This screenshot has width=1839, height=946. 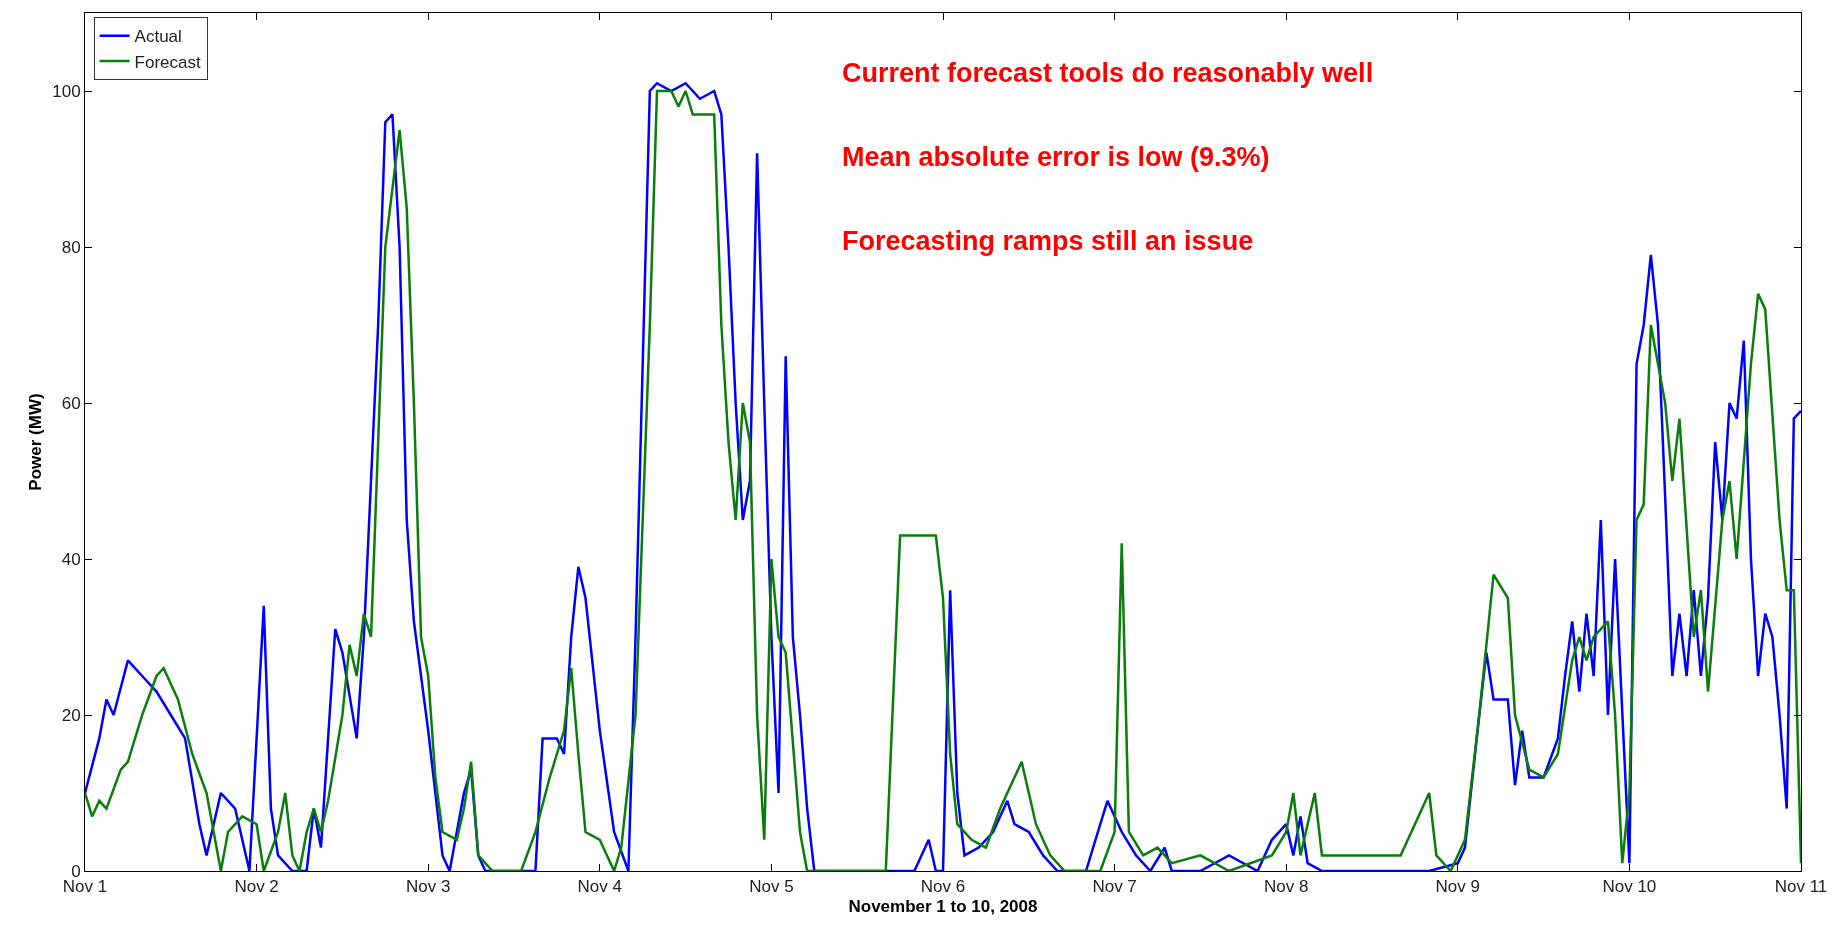 What do you see at coordinates (71, 247) in the screenshot?
I see `y-tick-label: 80` at bounding box center [71, 247].